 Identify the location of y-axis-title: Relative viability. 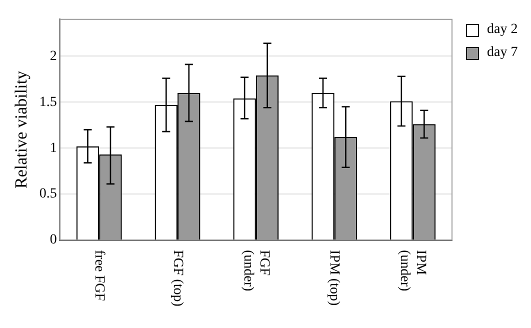
(21, 129).